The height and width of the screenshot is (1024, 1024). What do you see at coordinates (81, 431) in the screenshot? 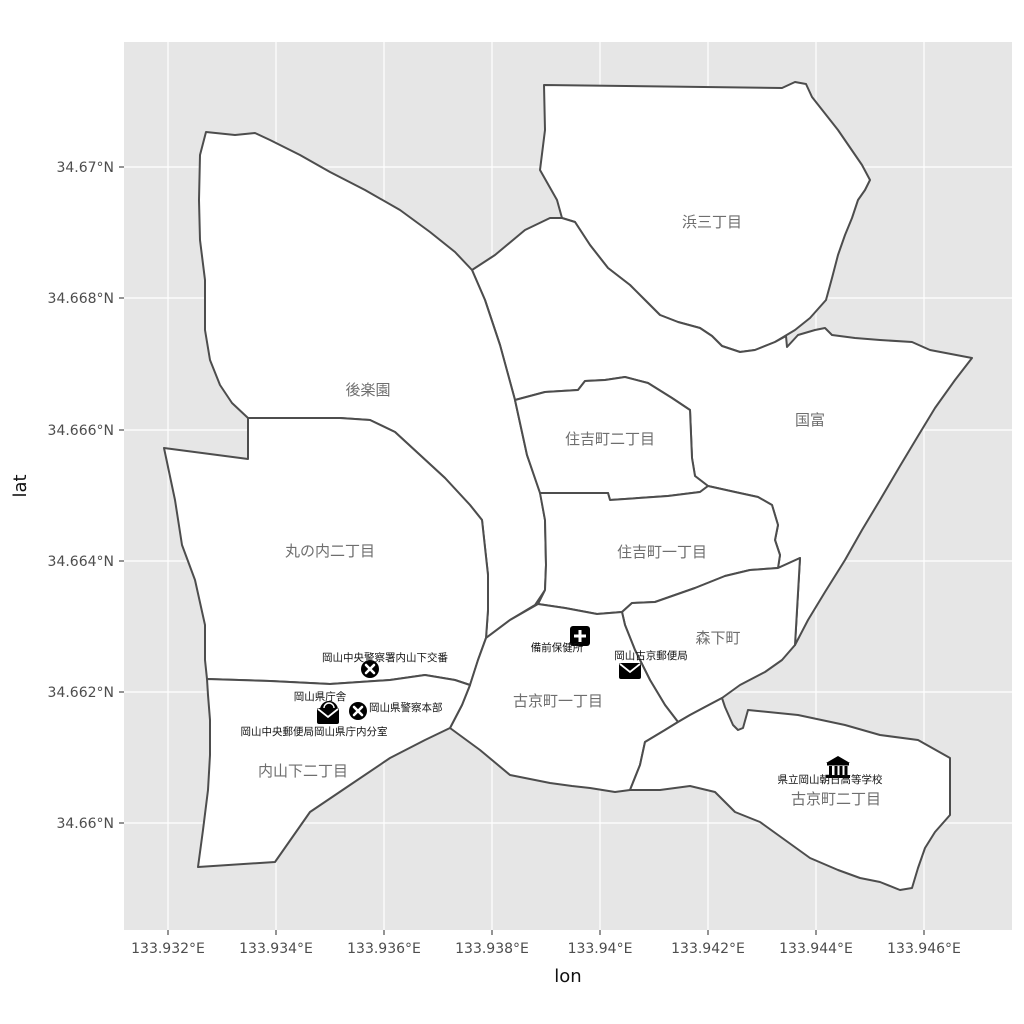
I see `y-tick-label: 34.666°N` at bounding box center [81, 431].